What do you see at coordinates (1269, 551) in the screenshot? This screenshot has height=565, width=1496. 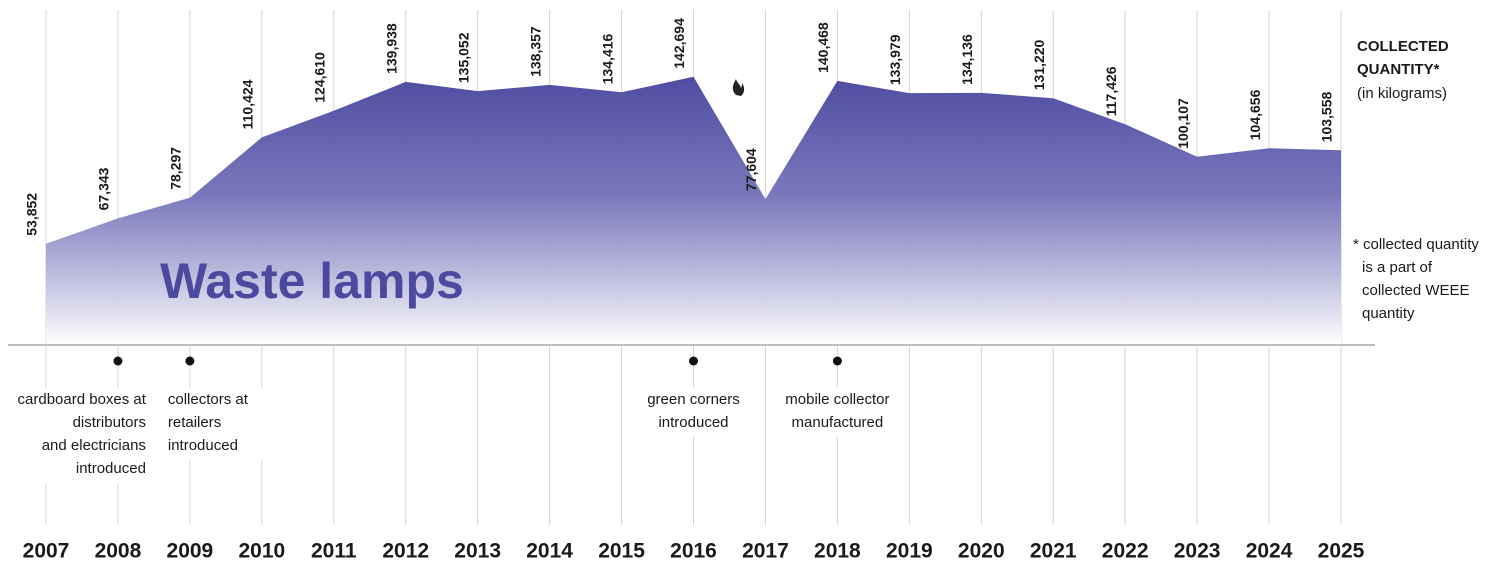 I see `x-tick-label: 2024` at bounding box center [1269, 551].